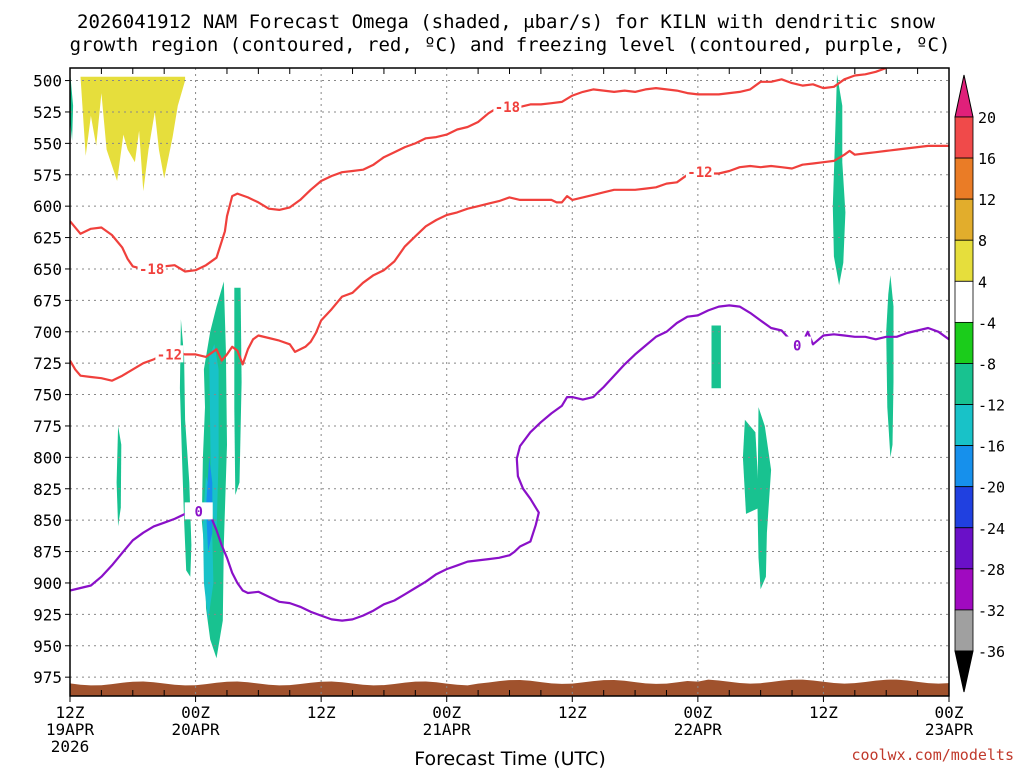 This screenshot has width=1024, height=768. Describe the element at coordinates (987, 364) in the screenshot. I see `colorbar-label-6: -8` at that location.